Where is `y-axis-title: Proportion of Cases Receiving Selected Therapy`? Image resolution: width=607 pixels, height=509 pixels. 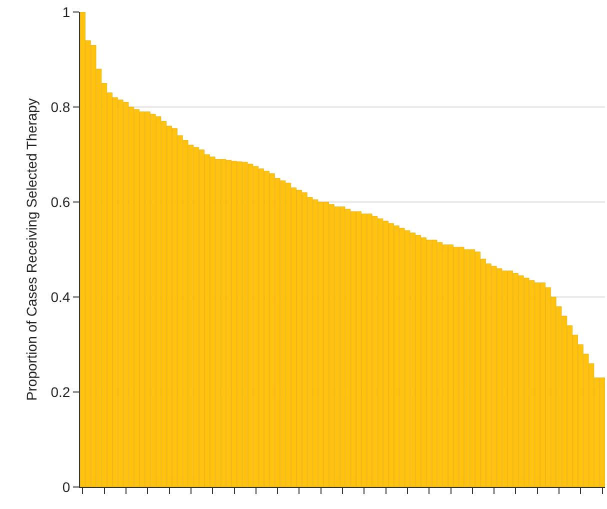 y-axis-title: Proportion of Cases Receiving Selected Therapy is located at coordinates (31, 249).